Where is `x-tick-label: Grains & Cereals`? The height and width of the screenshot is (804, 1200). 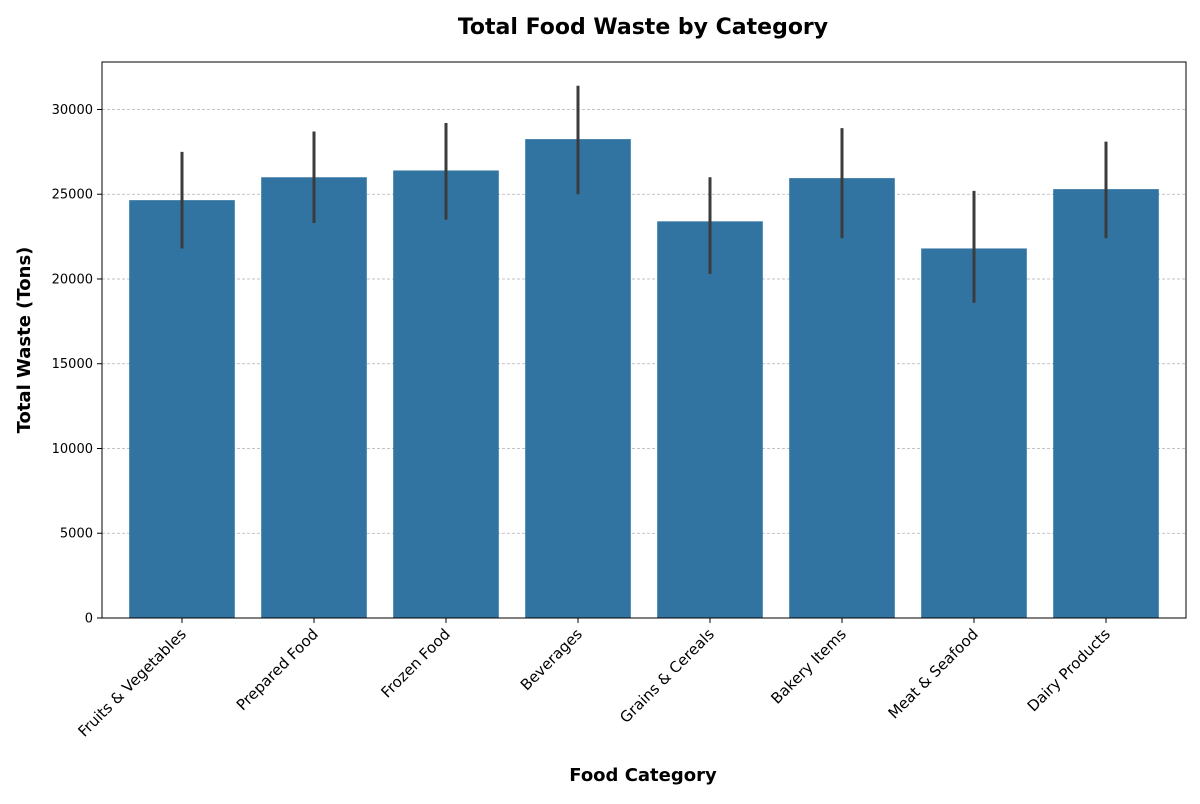
x-tick-label: Grains & Cereals is located at coordinates (667, 676).